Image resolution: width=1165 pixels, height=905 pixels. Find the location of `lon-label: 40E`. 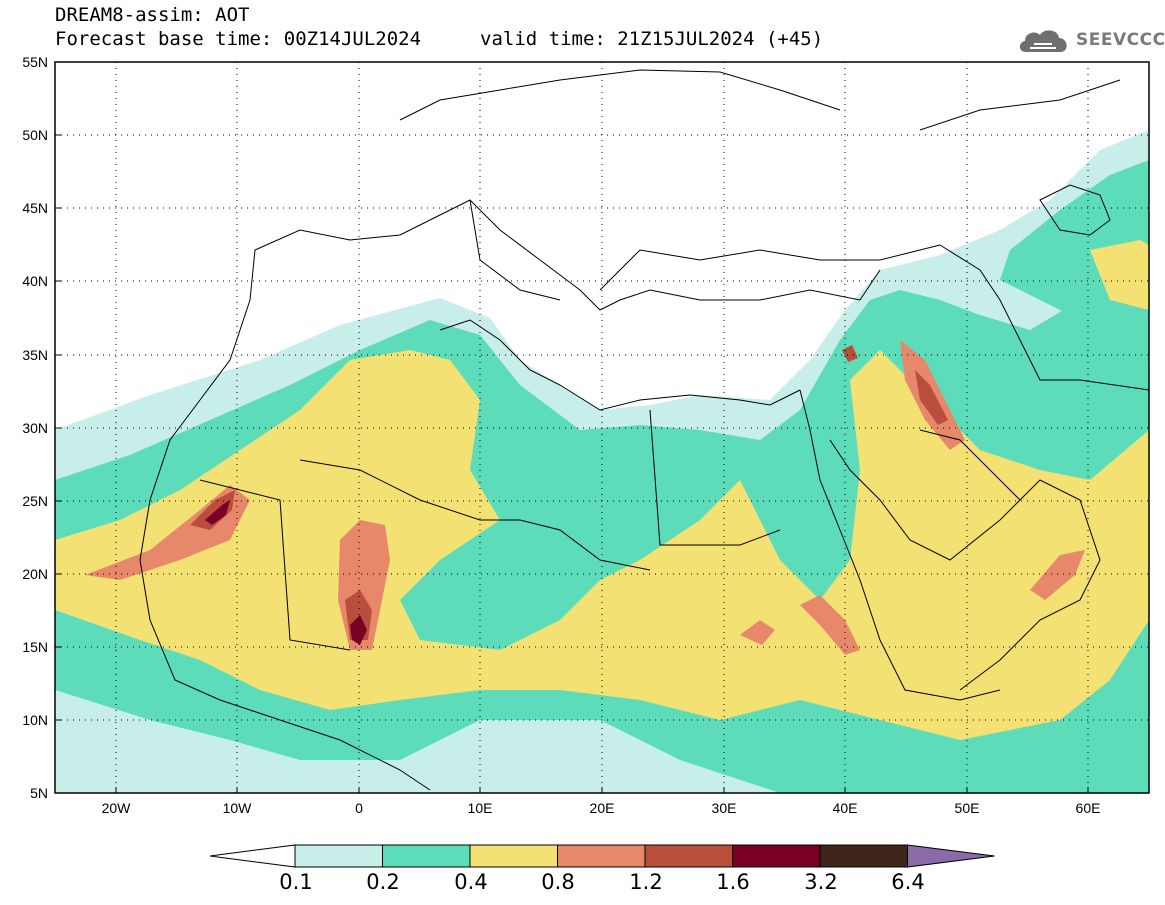

lon-label: 40E is located at coordinates (845, 808).